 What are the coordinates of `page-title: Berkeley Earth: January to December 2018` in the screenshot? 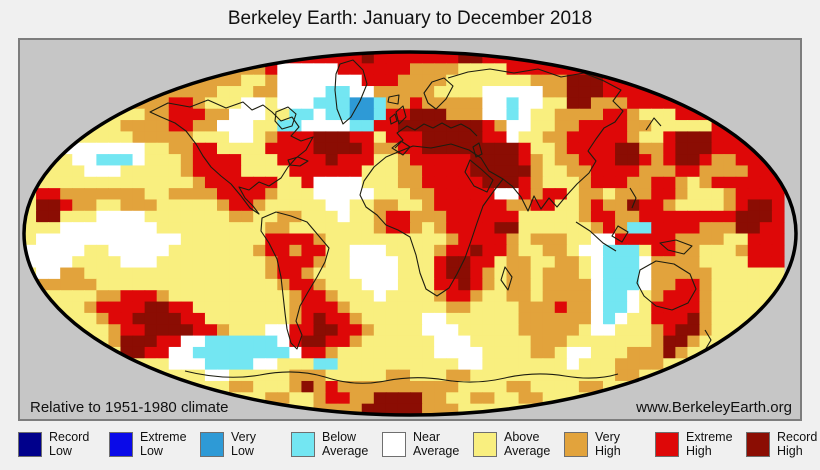 It's located at (410, 18).